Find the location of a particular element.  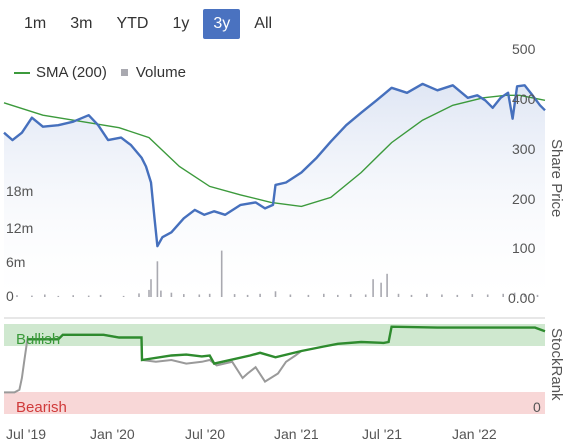

bearish-band is located at coordinates (274, 403).